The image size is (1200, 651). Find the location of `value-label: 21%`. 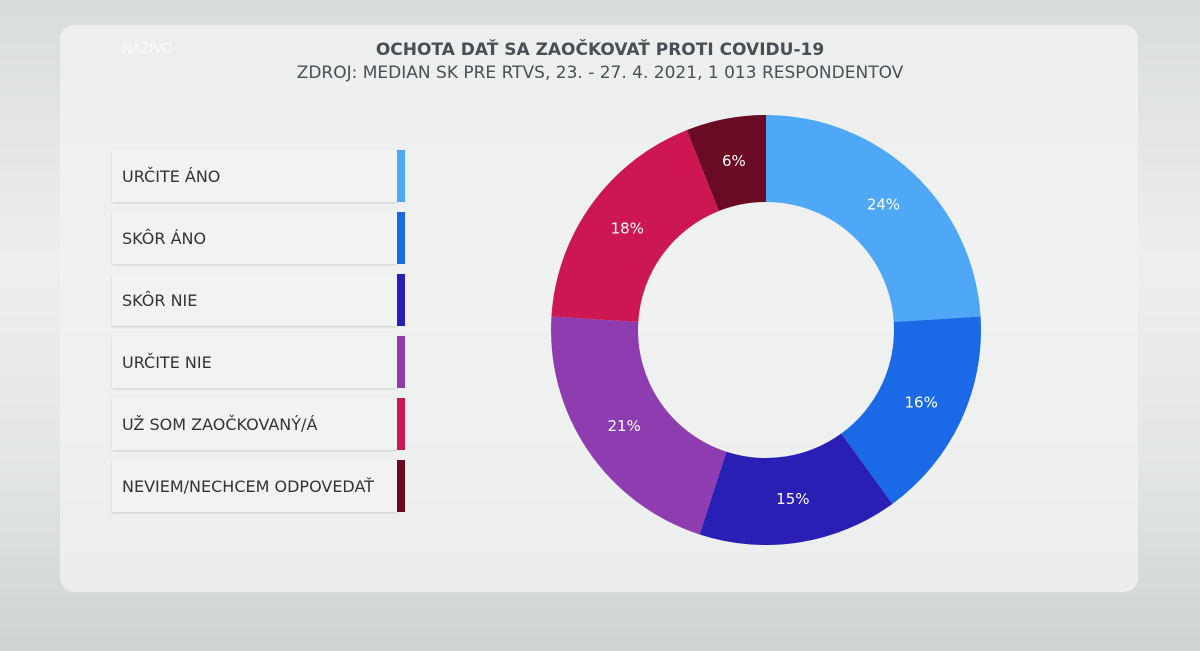

value-label: 21% is located at coordinates (623, 426).